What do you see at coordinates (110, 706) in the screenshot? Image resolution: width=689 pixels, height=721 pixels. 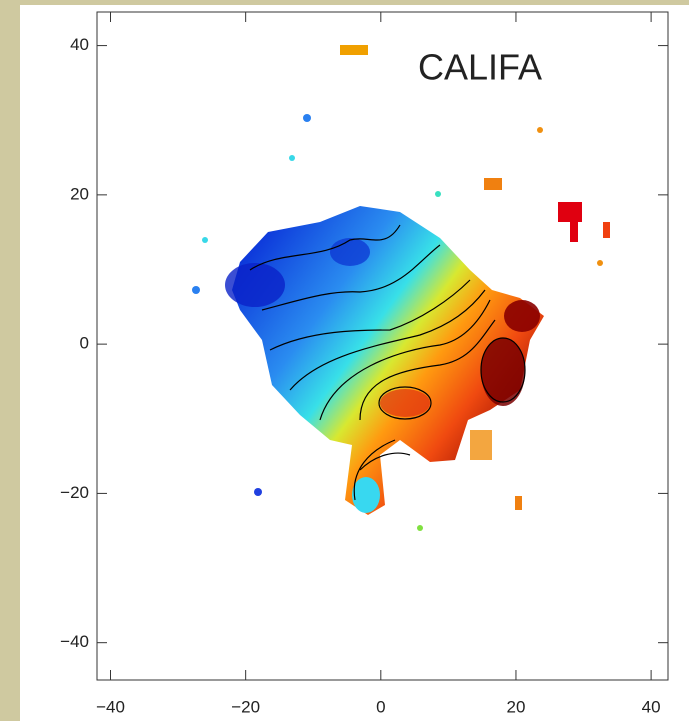 I see `x-tick-label: −40` at bounding box center [110, 706].